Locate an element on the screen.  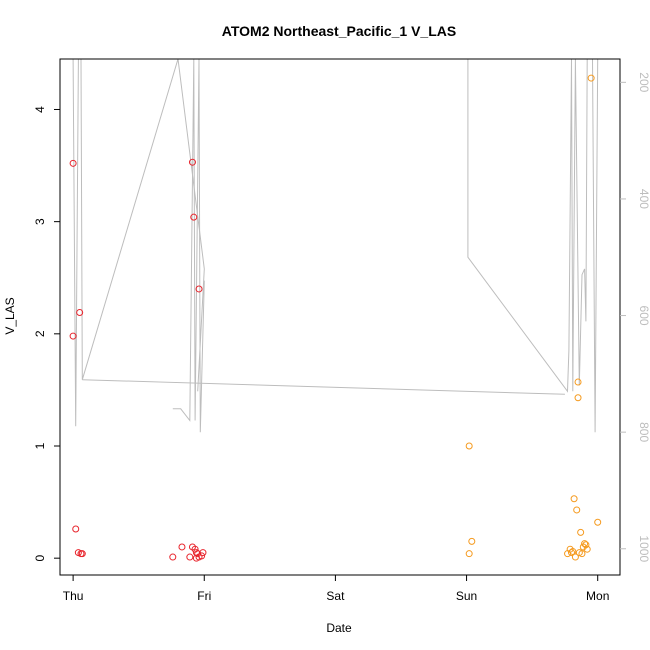
y2-tick-label: 1000 is located at coordinates (643, 548).